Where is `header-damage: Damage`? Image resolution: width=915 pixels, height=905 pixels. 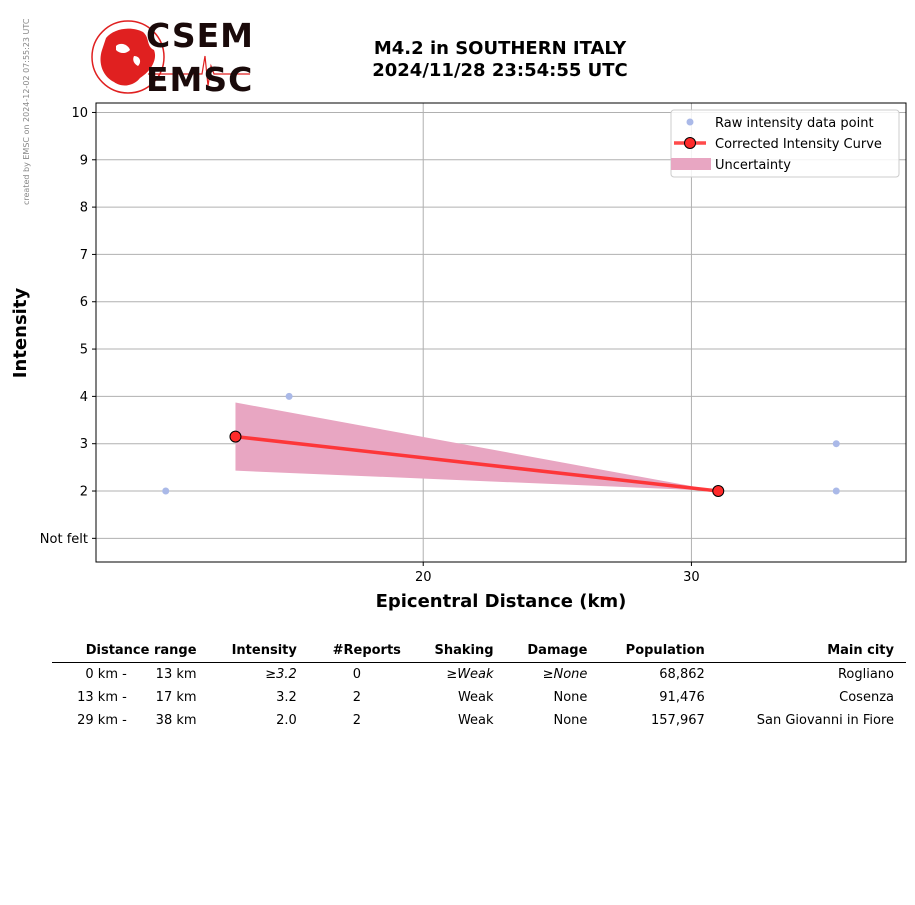
header-damage: Damage is located at coordinates (552, 651).